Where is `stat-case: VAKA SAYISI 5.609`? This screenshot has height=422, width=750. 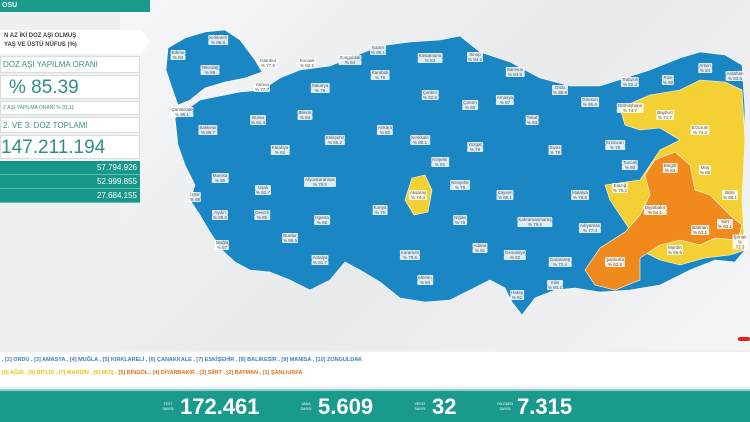
stat-case: VAKA SAYISI 5.609 is located at coordinates (335, 407).